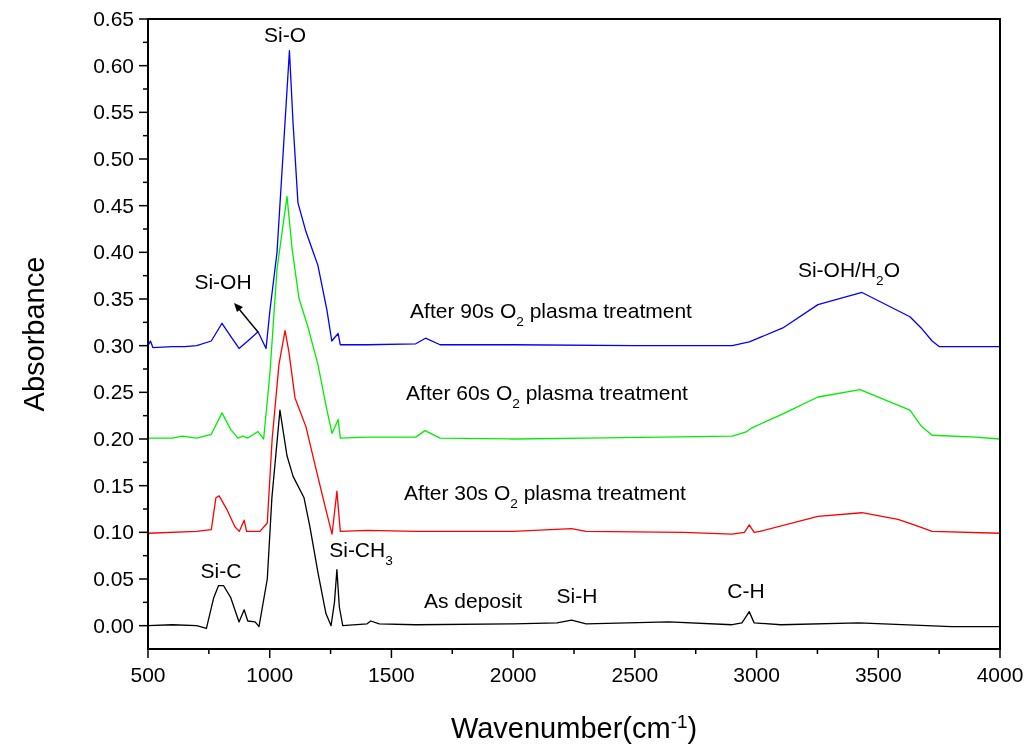 Image resolution: width=1034 pixels, height=753 pixels. What do you see at coordinates (746, 590) in the screenshot?
I see `annotation: C-H` at bounding box center [746, 590].